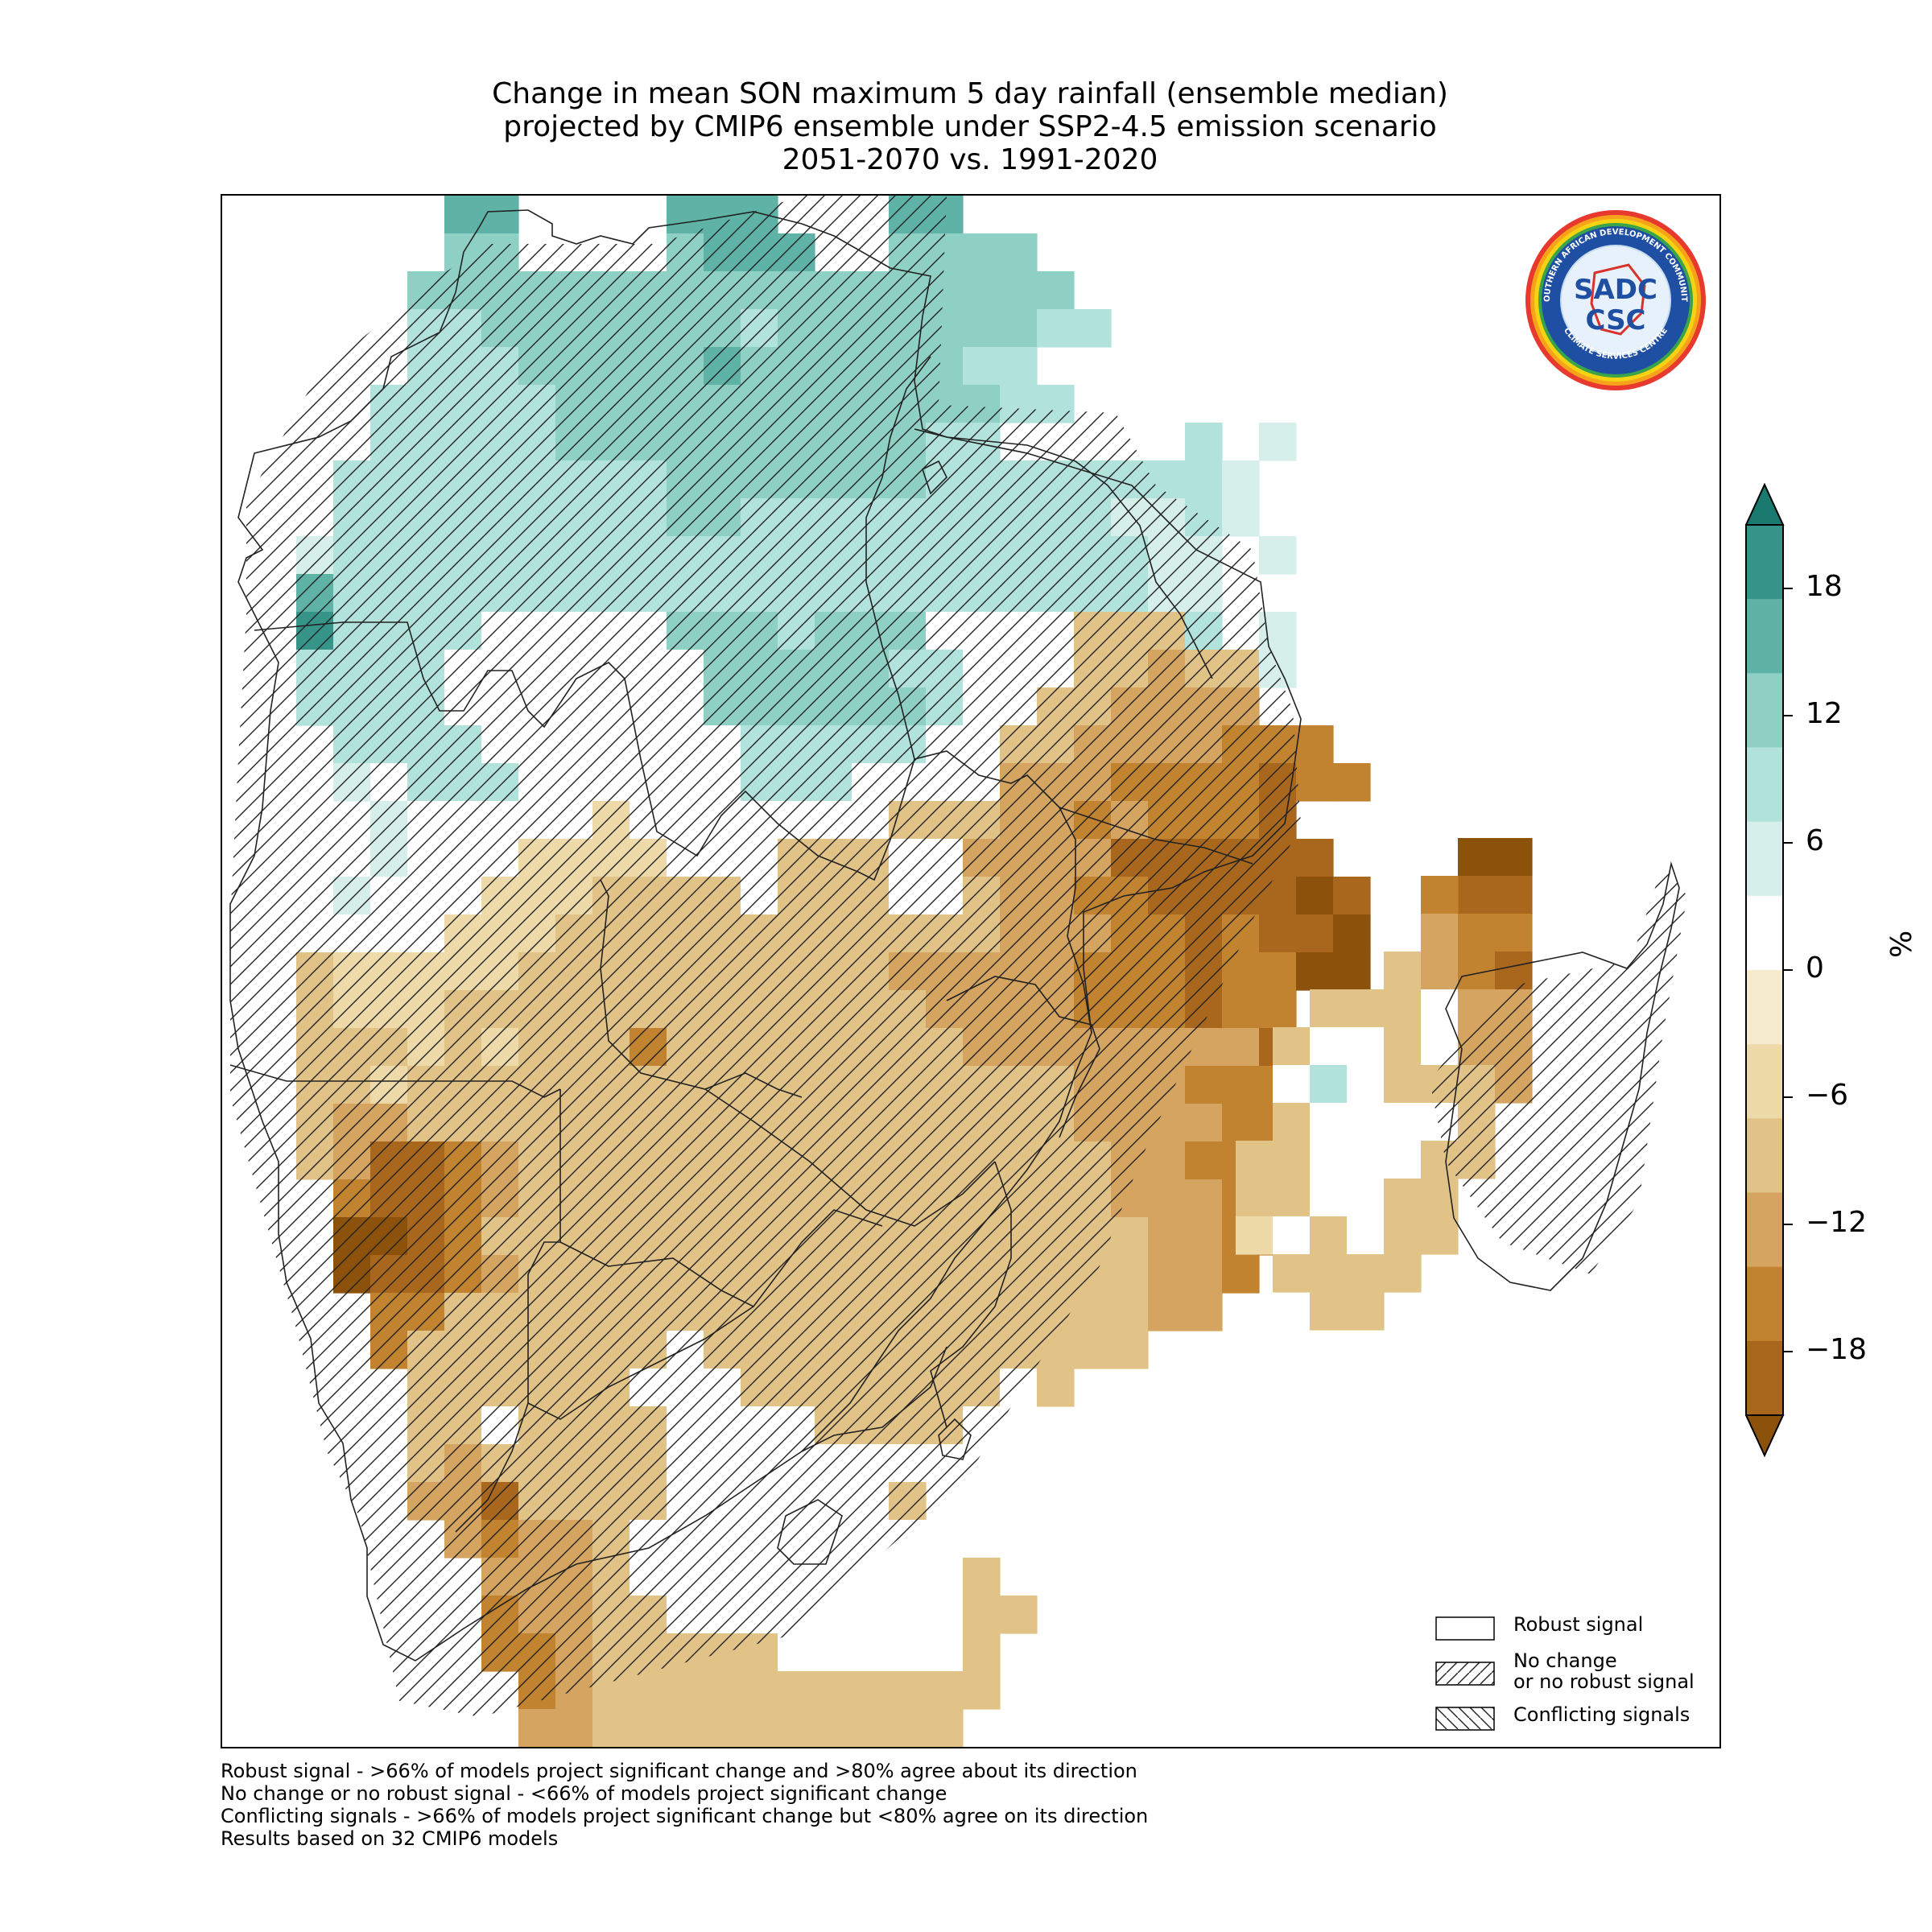  Describe the element at coordinates (971, 1294) in the screenshot. I see `border-mozambique-zimbabwe` at that location.